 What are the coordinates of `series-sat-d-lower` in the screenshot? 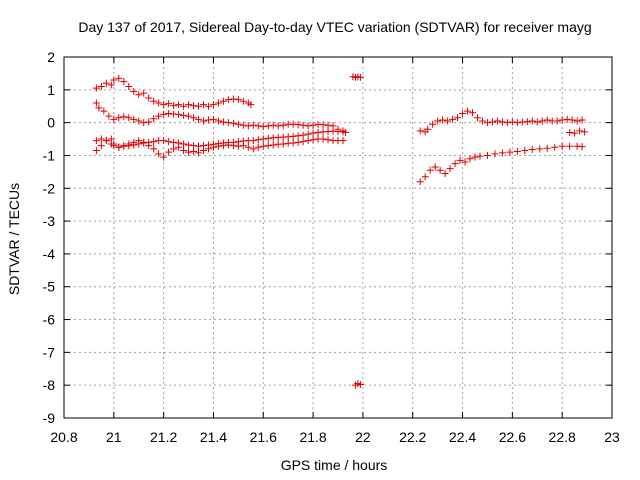 It's located at (219, 139).